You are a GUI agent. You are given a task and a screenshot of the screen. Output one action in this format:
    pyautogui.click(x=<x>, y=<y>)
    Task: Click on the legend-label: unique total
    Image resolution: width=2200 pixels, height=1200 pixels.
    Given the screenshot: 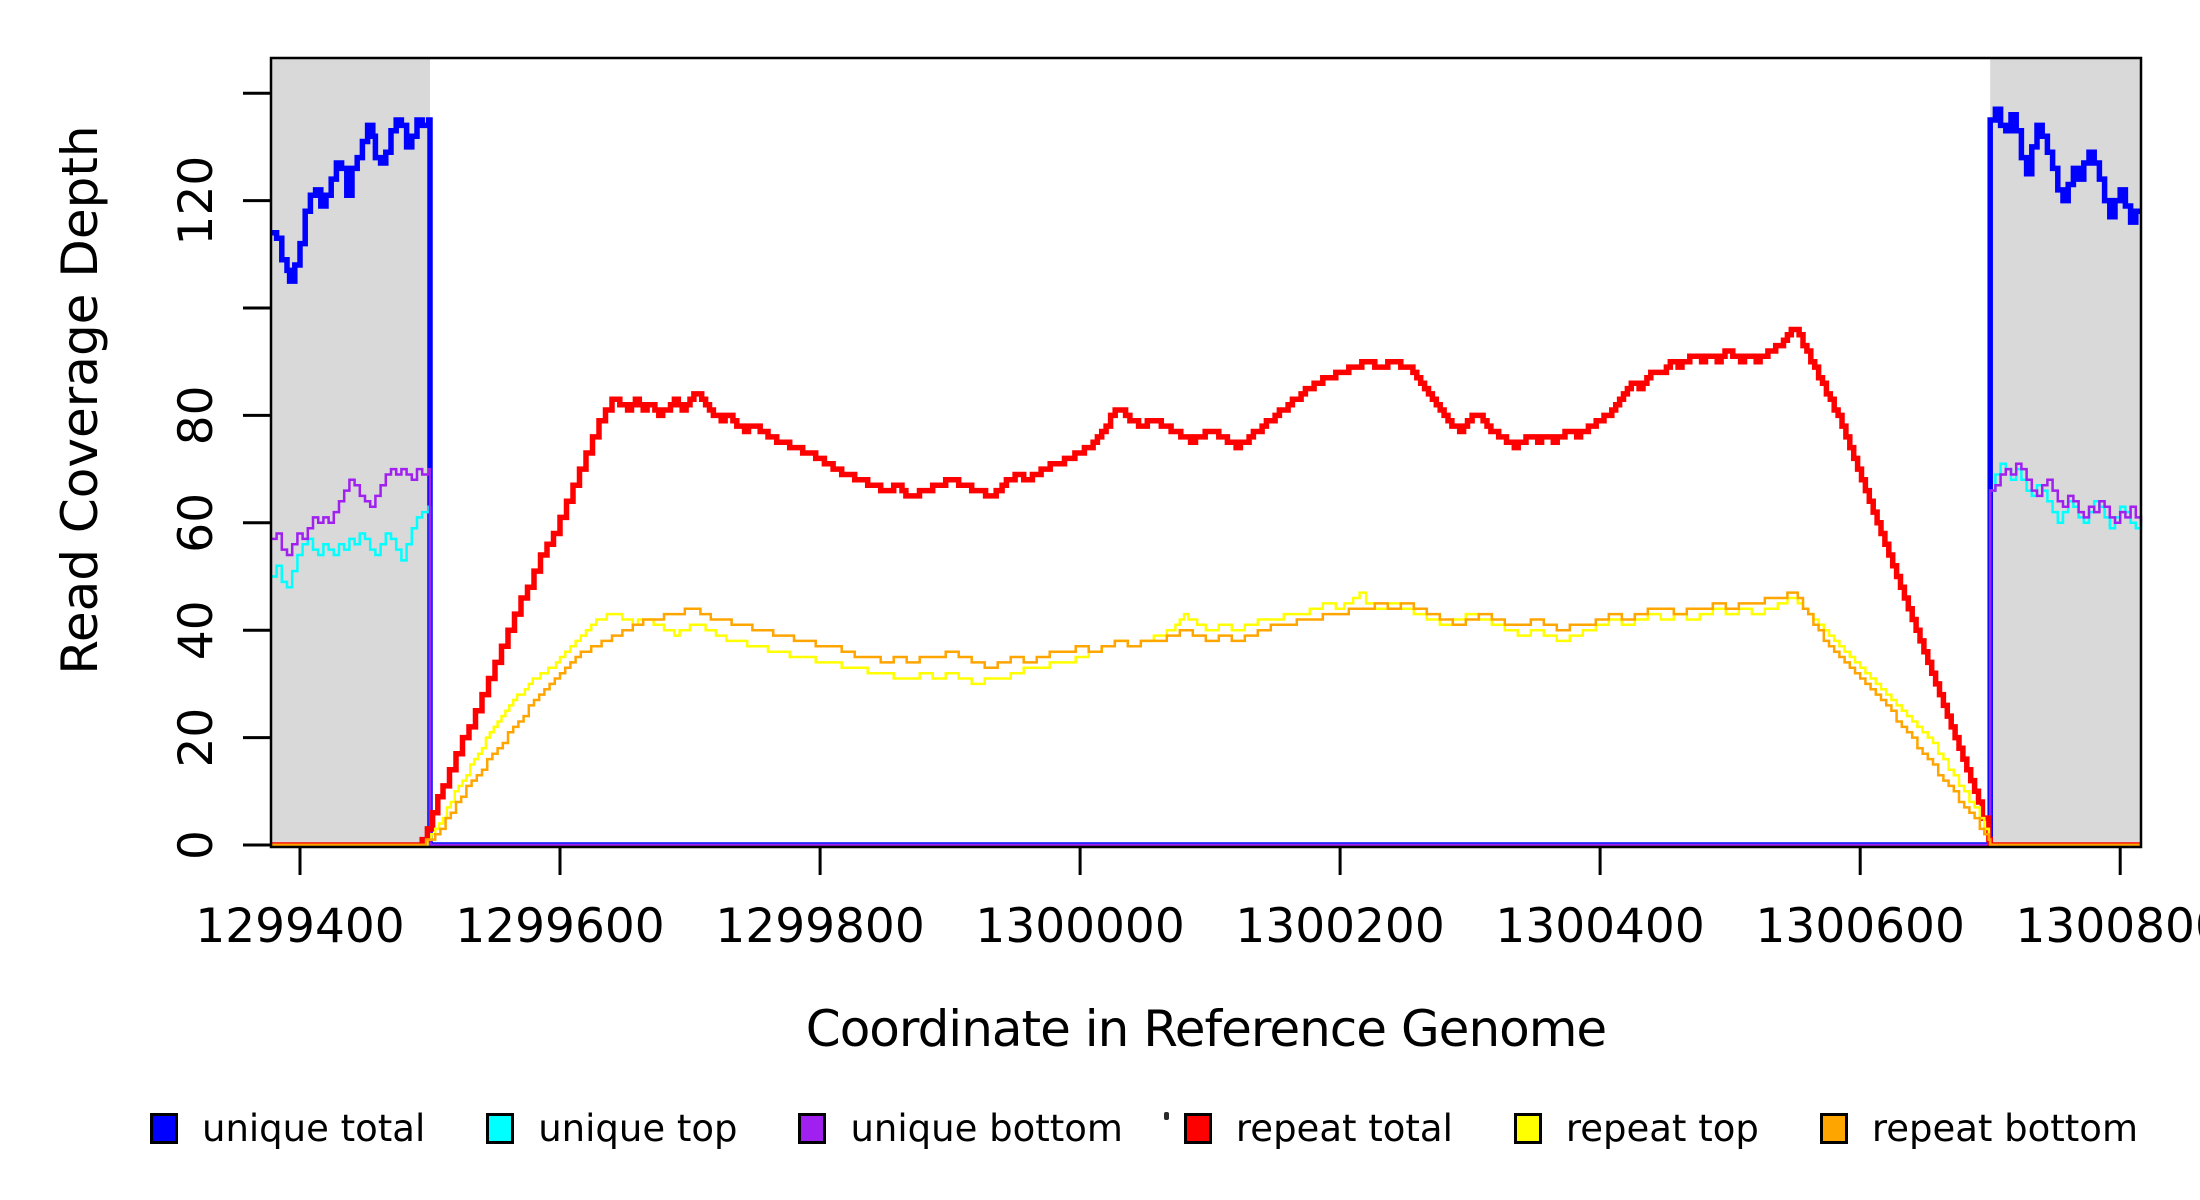 What is the action you would take?
    pyautogui.click(x=314, y=1128)
    